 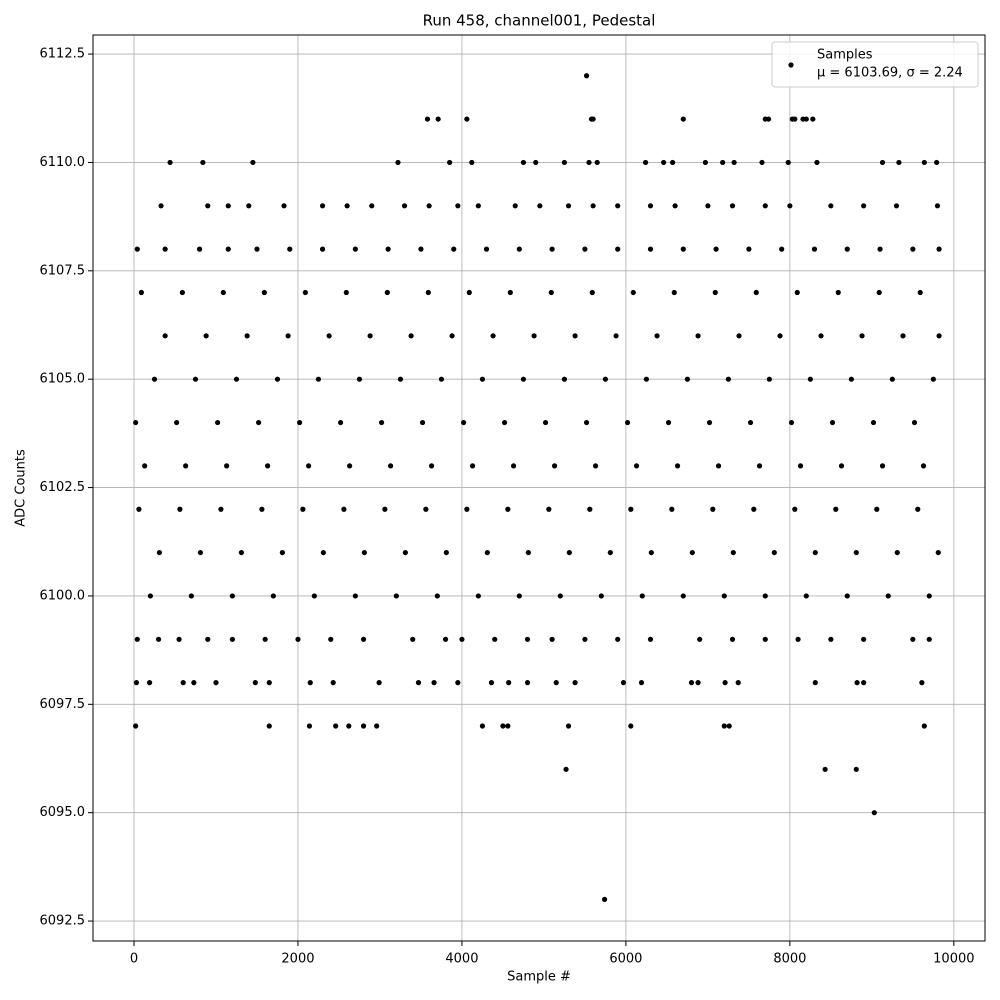 What do you see at coordinates (890, 73) in the screenshot?
I see `legend-stats: μ = 6103.69, σ = 2.24` at bounding box center [890, 73].